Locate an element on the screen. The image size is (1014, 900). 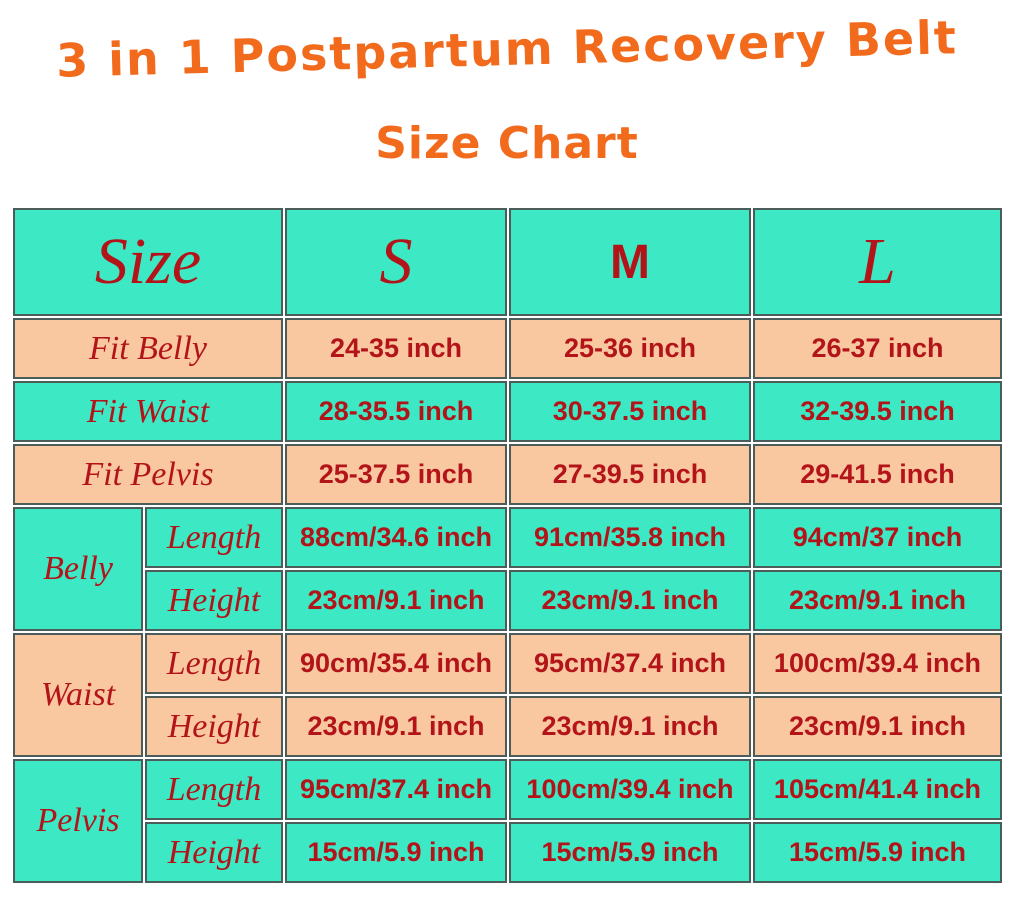
header-cell: Size is located at coordinates (148, 262).